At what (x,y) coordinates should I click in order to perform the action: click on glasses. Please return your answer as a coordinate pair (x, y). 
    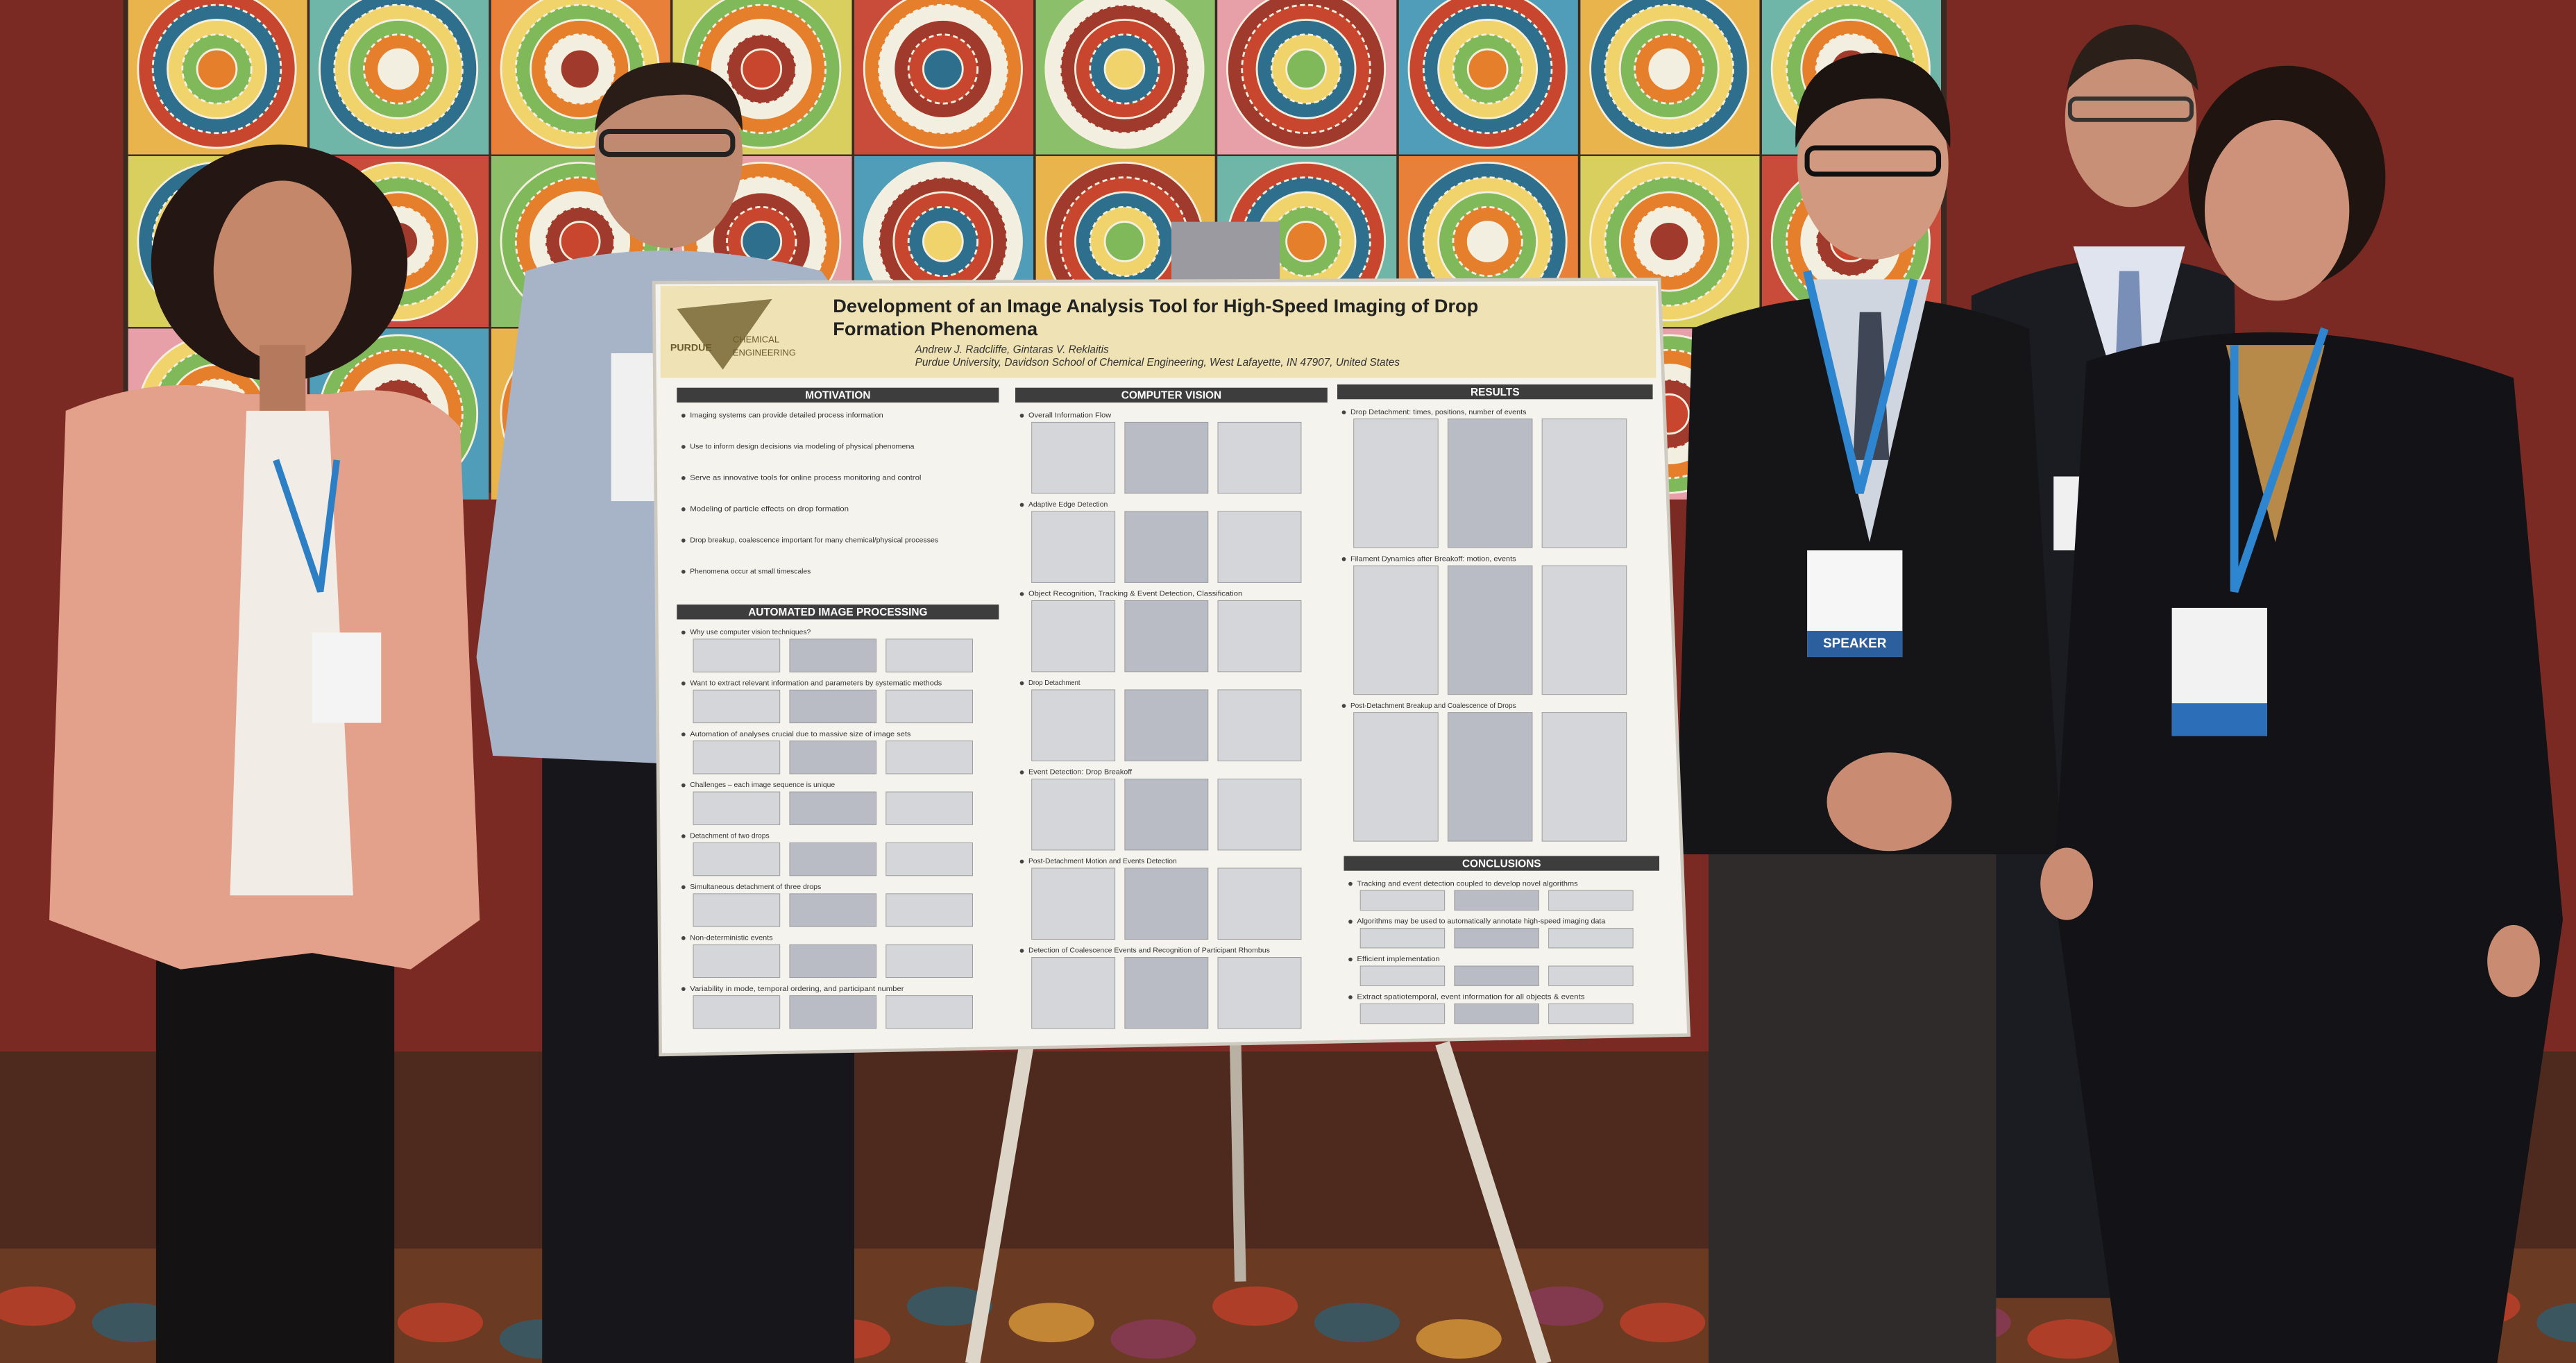
    Looking at the image, I should click on (667, 143).